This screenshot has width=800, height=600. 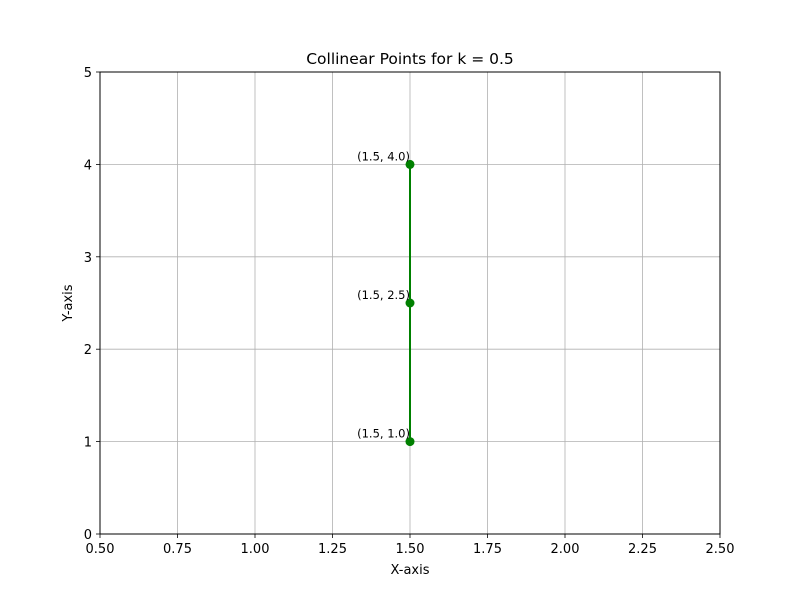 What do you see at coordinates (88, 443) in the screenshot?
I see `y-tick-label: 1` at bounding box center [88, 443].